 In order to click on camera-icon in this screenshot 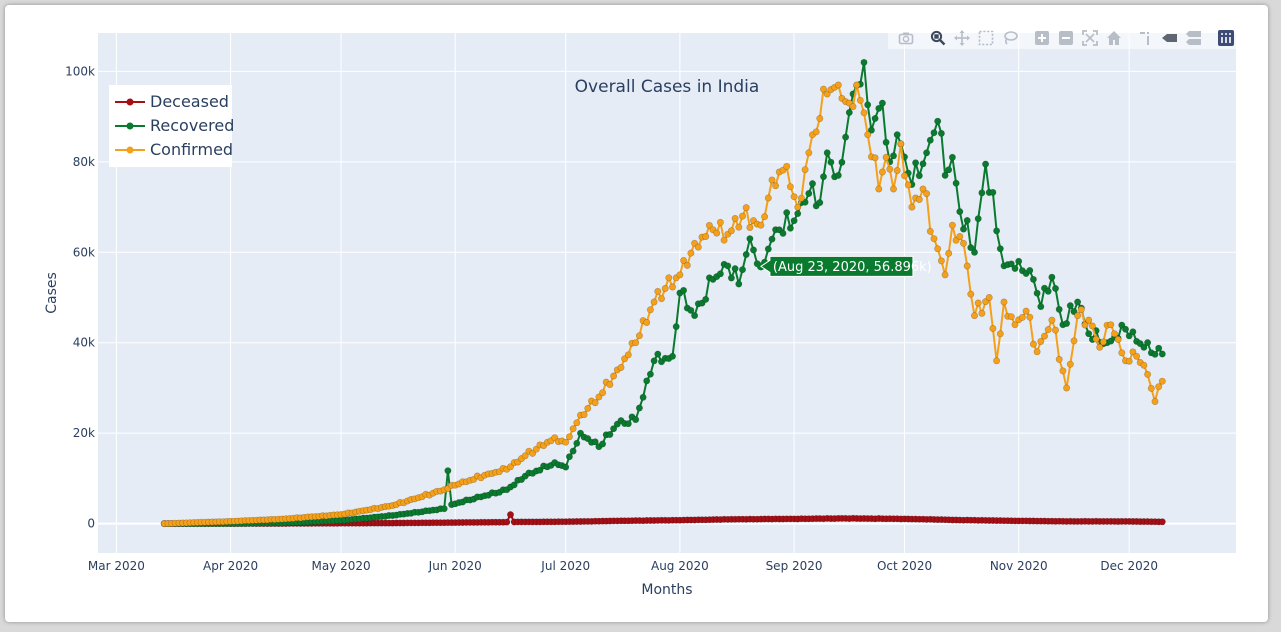, I will do `click(906, 38)`.